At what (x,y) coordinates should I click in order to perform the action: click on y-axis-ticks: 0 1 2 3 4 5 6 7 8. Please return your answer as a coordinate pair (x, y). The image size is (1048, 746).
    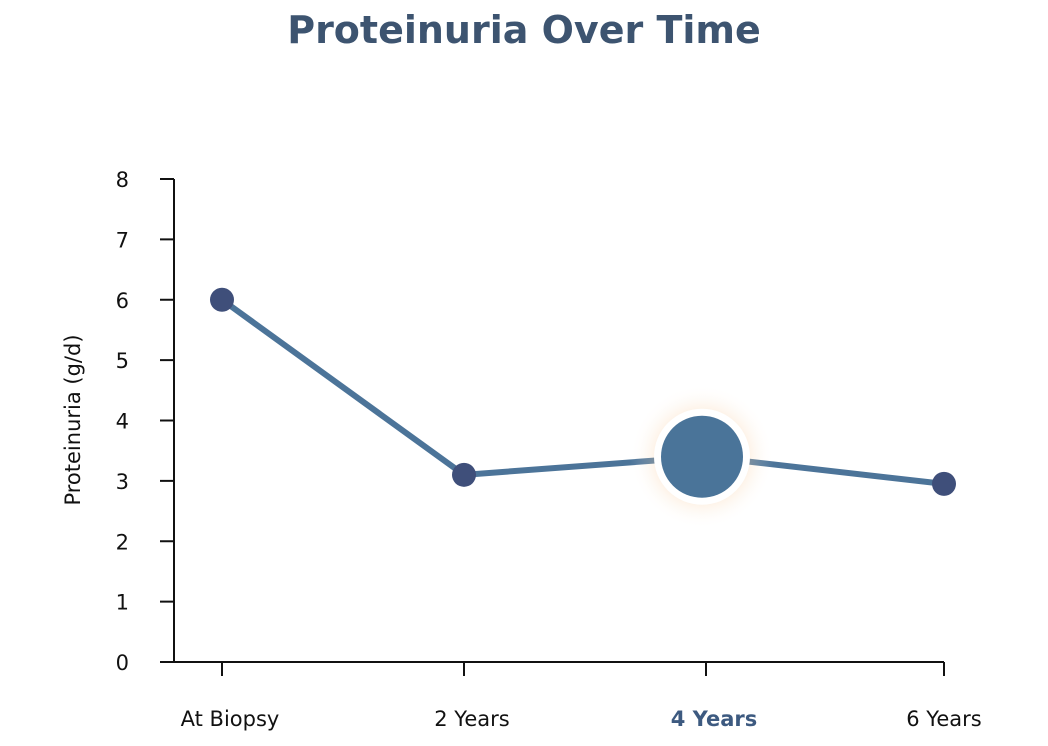
    Looking at the image, I should click on (145, 421).